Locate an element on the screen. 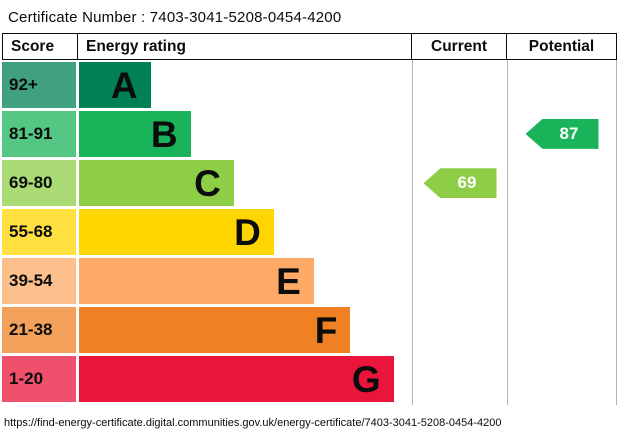 The width and height of the screenshot is (620, 440). score-range-f: 21-38 is located at coordinates (39, 330).